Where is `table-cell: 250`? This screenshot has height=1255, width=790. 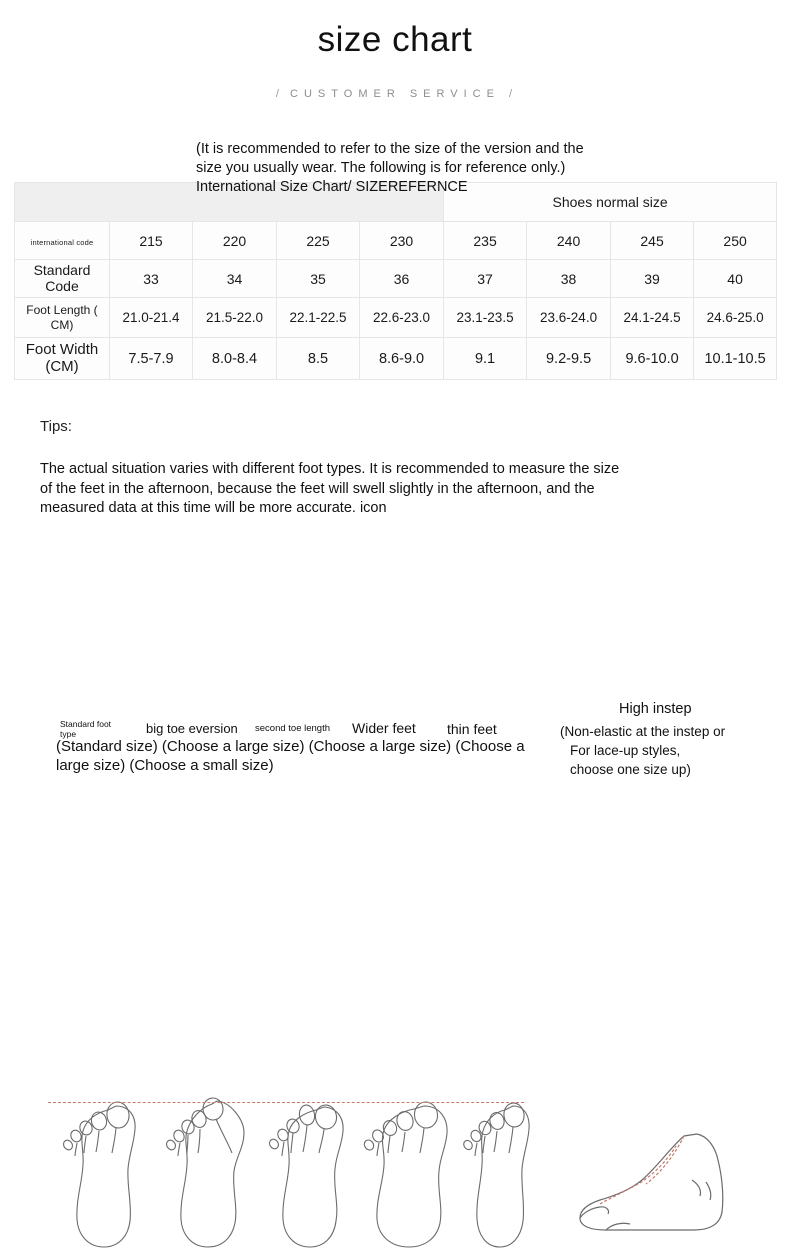 table-cell: 250 is located at coordinates (735, 240).